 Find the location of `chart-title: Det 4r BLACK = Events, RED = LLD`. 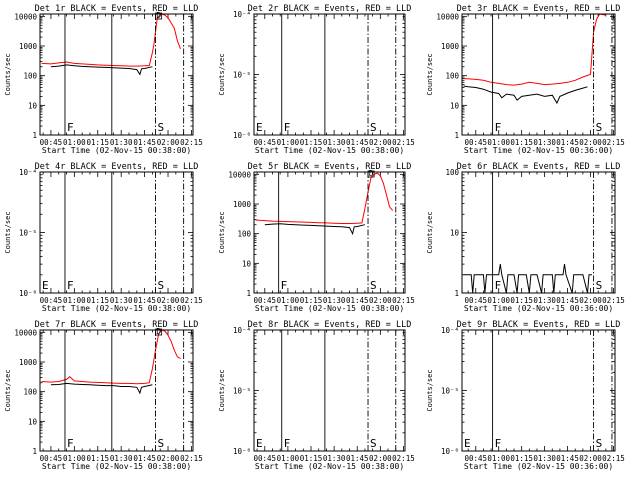

chart-title: Det 4r BLACK = Events, RED = LLD is located at coordinates (117, 167).